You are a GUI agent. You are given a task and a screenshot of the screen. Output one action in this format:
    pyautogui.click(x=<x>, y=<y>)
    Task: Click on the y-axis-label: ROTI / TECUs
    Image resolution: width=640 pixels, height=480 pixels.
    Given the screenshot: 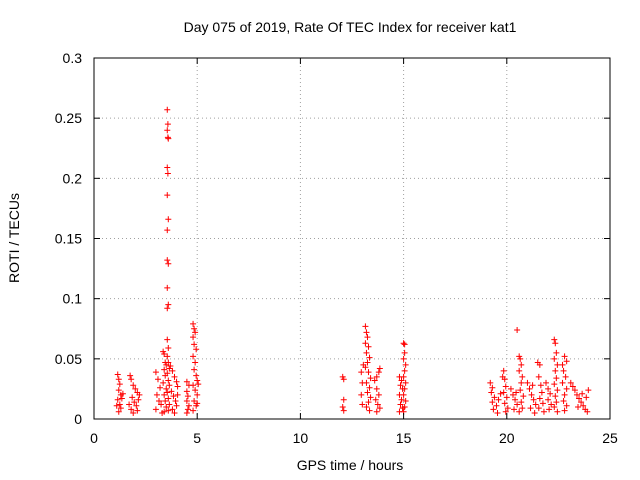 What is the action you would take?
    pyautogui.click(x=14, y=238)
    